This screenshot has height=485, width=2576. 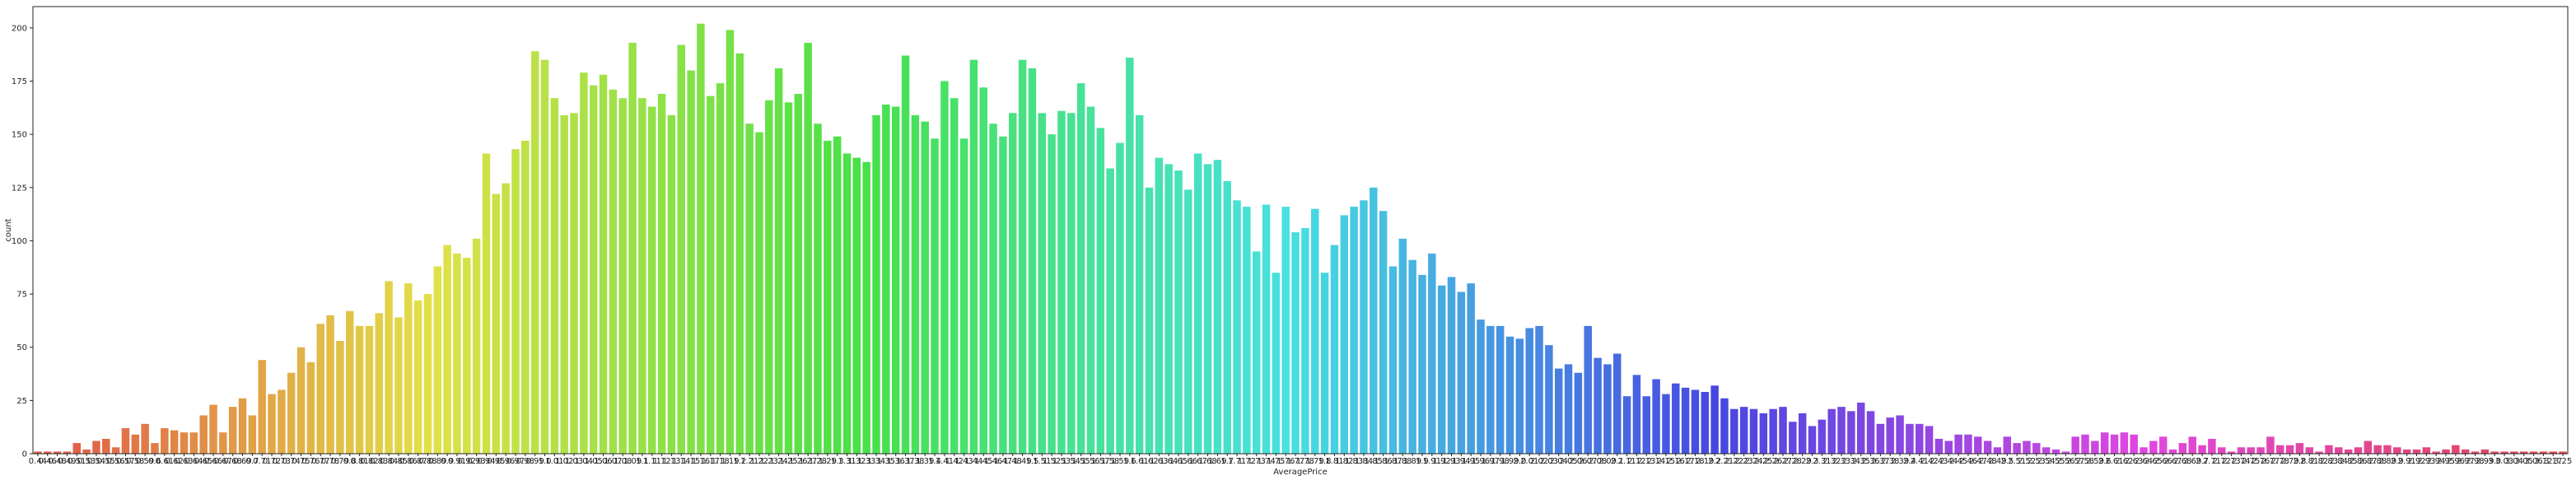 I want to click on x-tick-label: 2.72, so click(x=2222, y=461).